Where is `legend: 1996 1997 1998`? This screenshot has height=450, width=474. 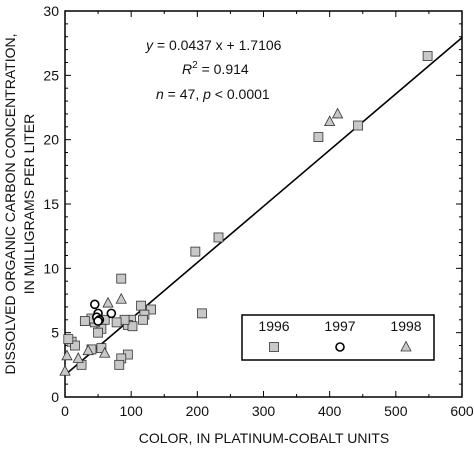
legend: 1996 1997 1998 is located at coordinates (338, 337).